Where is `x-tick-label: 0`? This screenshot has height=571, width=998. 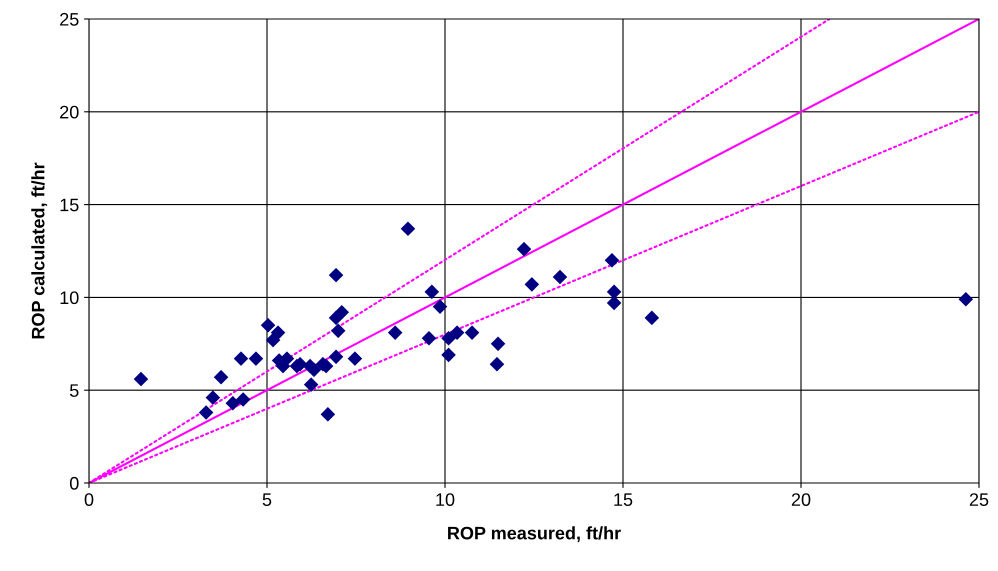
x-tick-label: 0 is located at coordinates (89, 499).